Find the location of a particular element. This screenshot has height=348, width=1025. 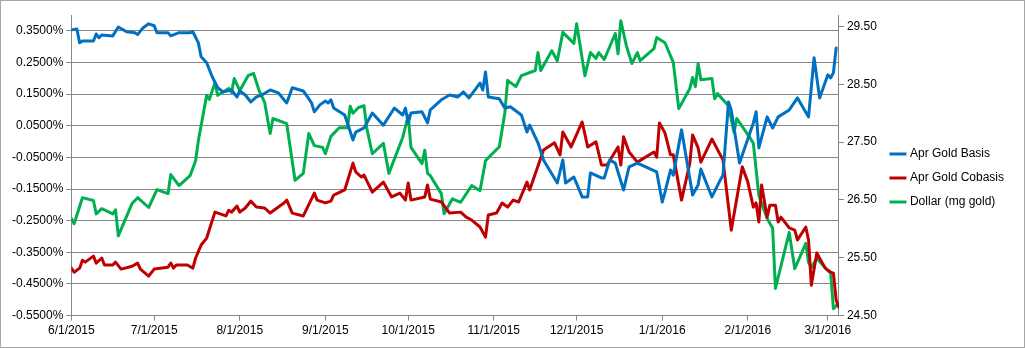

legend-label: Apr Gold Cobasis is located at coordinates (956, 177).